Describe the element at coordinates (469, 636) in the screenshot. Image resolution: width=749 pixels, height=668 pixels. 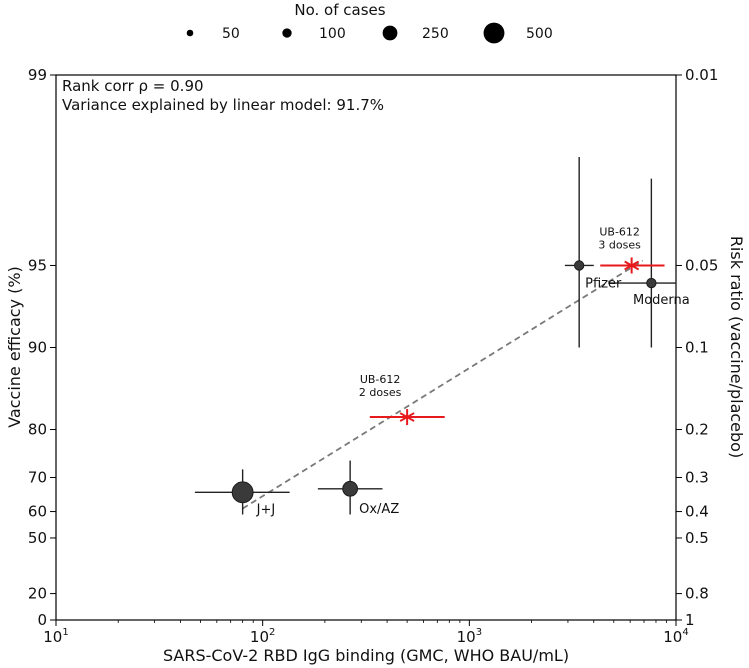
I see `x-tick-label: 10³` at that location.